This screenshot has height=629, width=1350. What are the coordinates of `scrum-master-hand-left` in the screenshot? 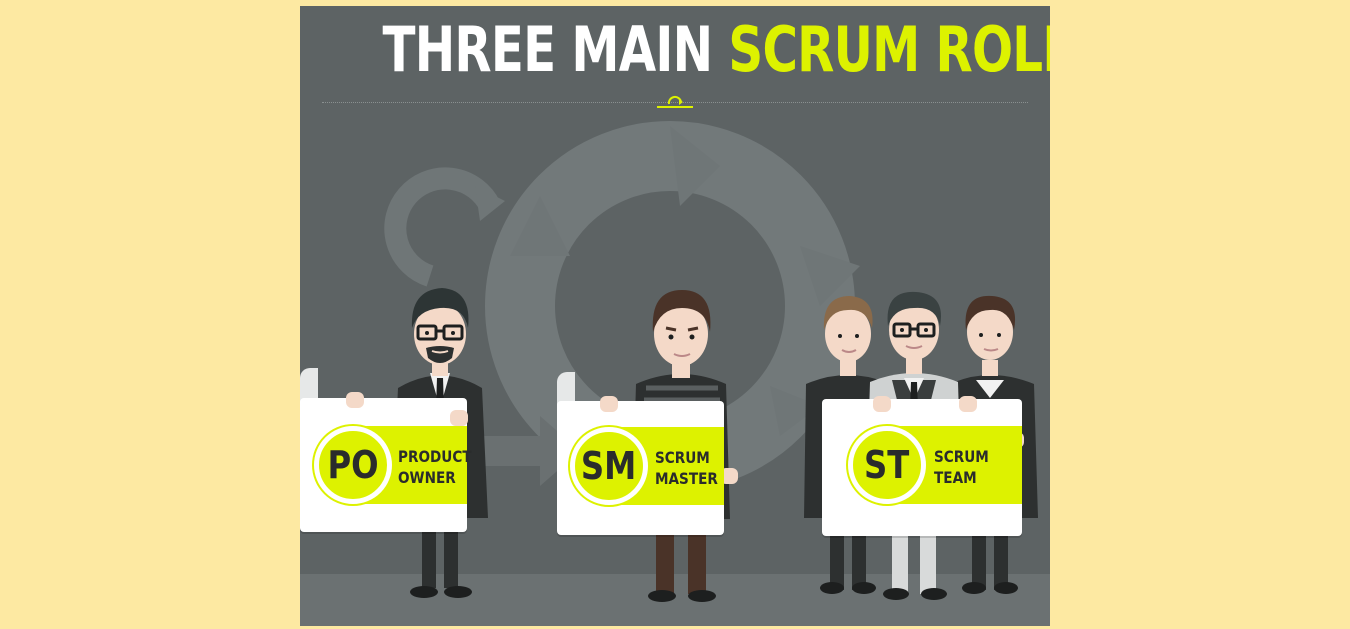 It's located at (609, 404).